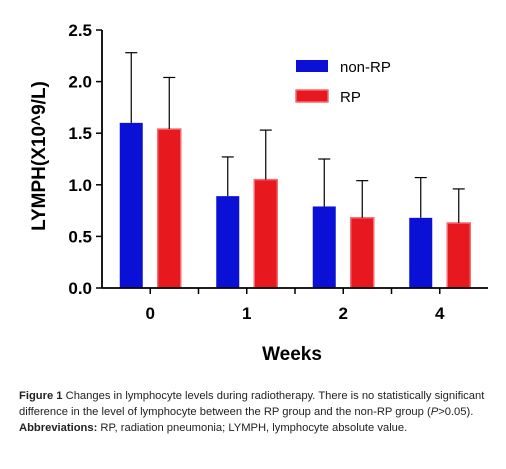  What do you see at coordinates (246, 313) in the screenshot?
I see `x-tick-label: 1` at bounding box center [246, 313].